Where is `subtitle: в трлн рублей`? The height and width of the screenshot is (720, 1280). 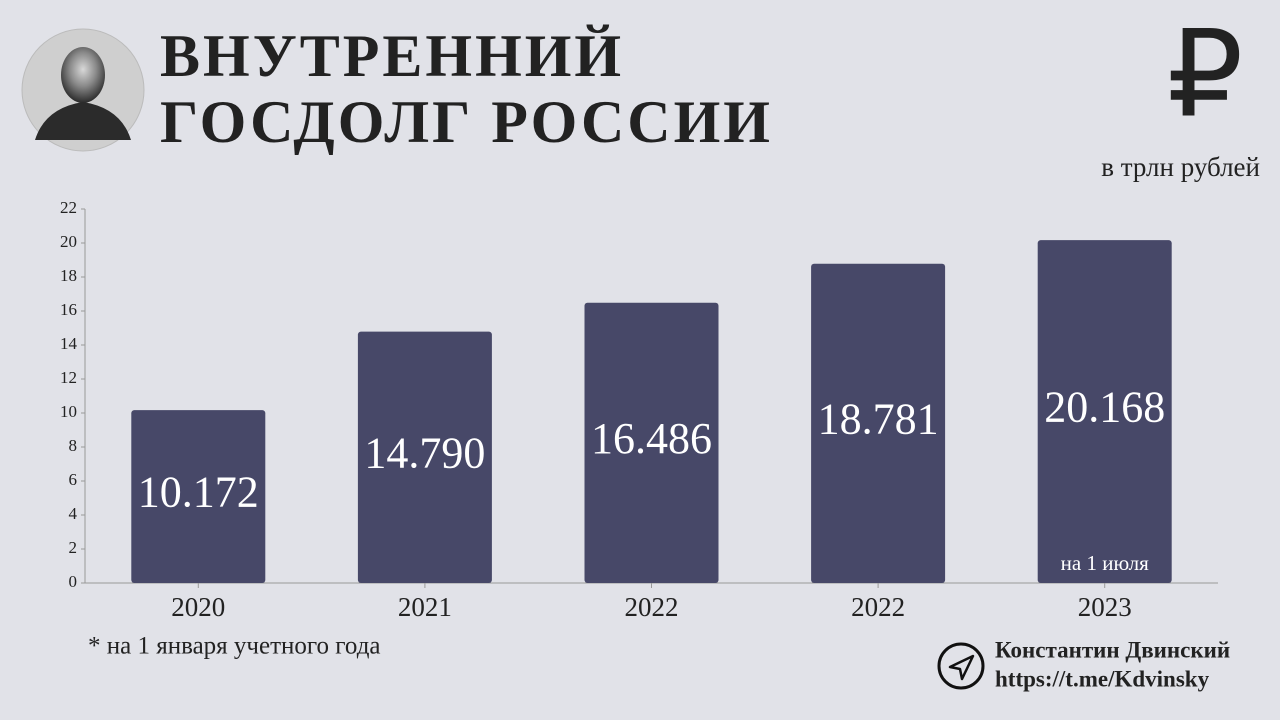
subtitle: в трлн рублей is located at coordinates (1180, 167).